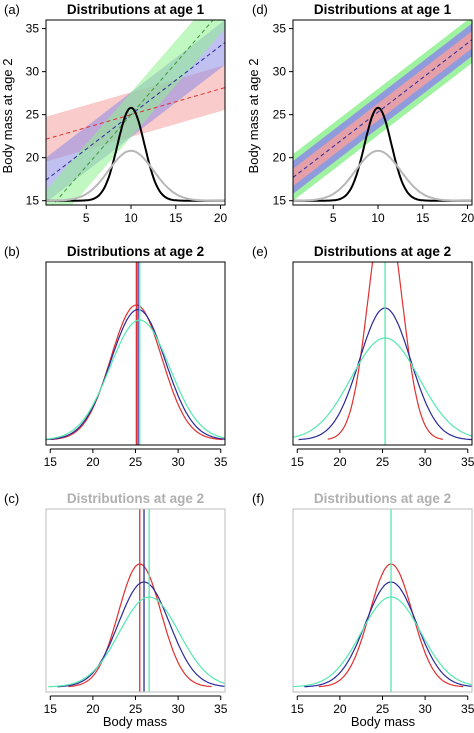 This screenshot has height=733, width=474. I want to click on panel-f: (f) Distributions at age 2 15 20 25 30 35, so click(363, 603).